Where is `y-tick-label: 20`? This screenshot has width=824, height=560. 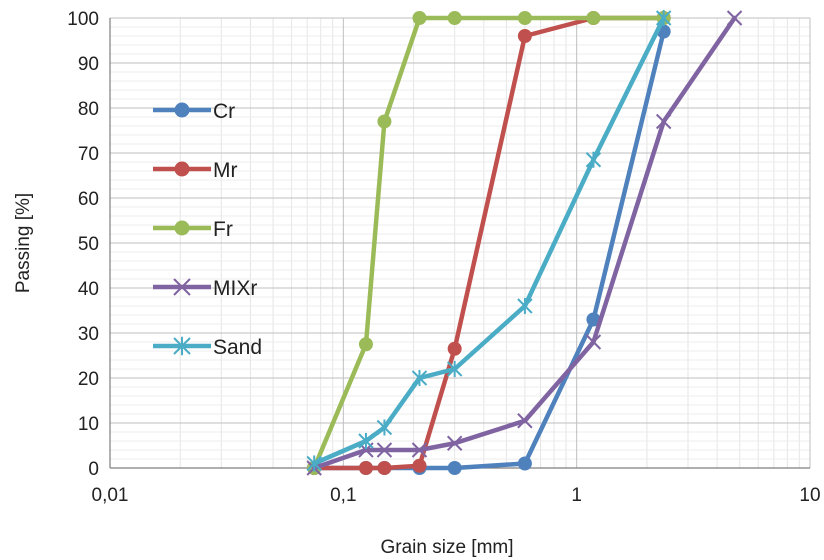
y-tick-label: 20 is located at coordinates (88, 379).